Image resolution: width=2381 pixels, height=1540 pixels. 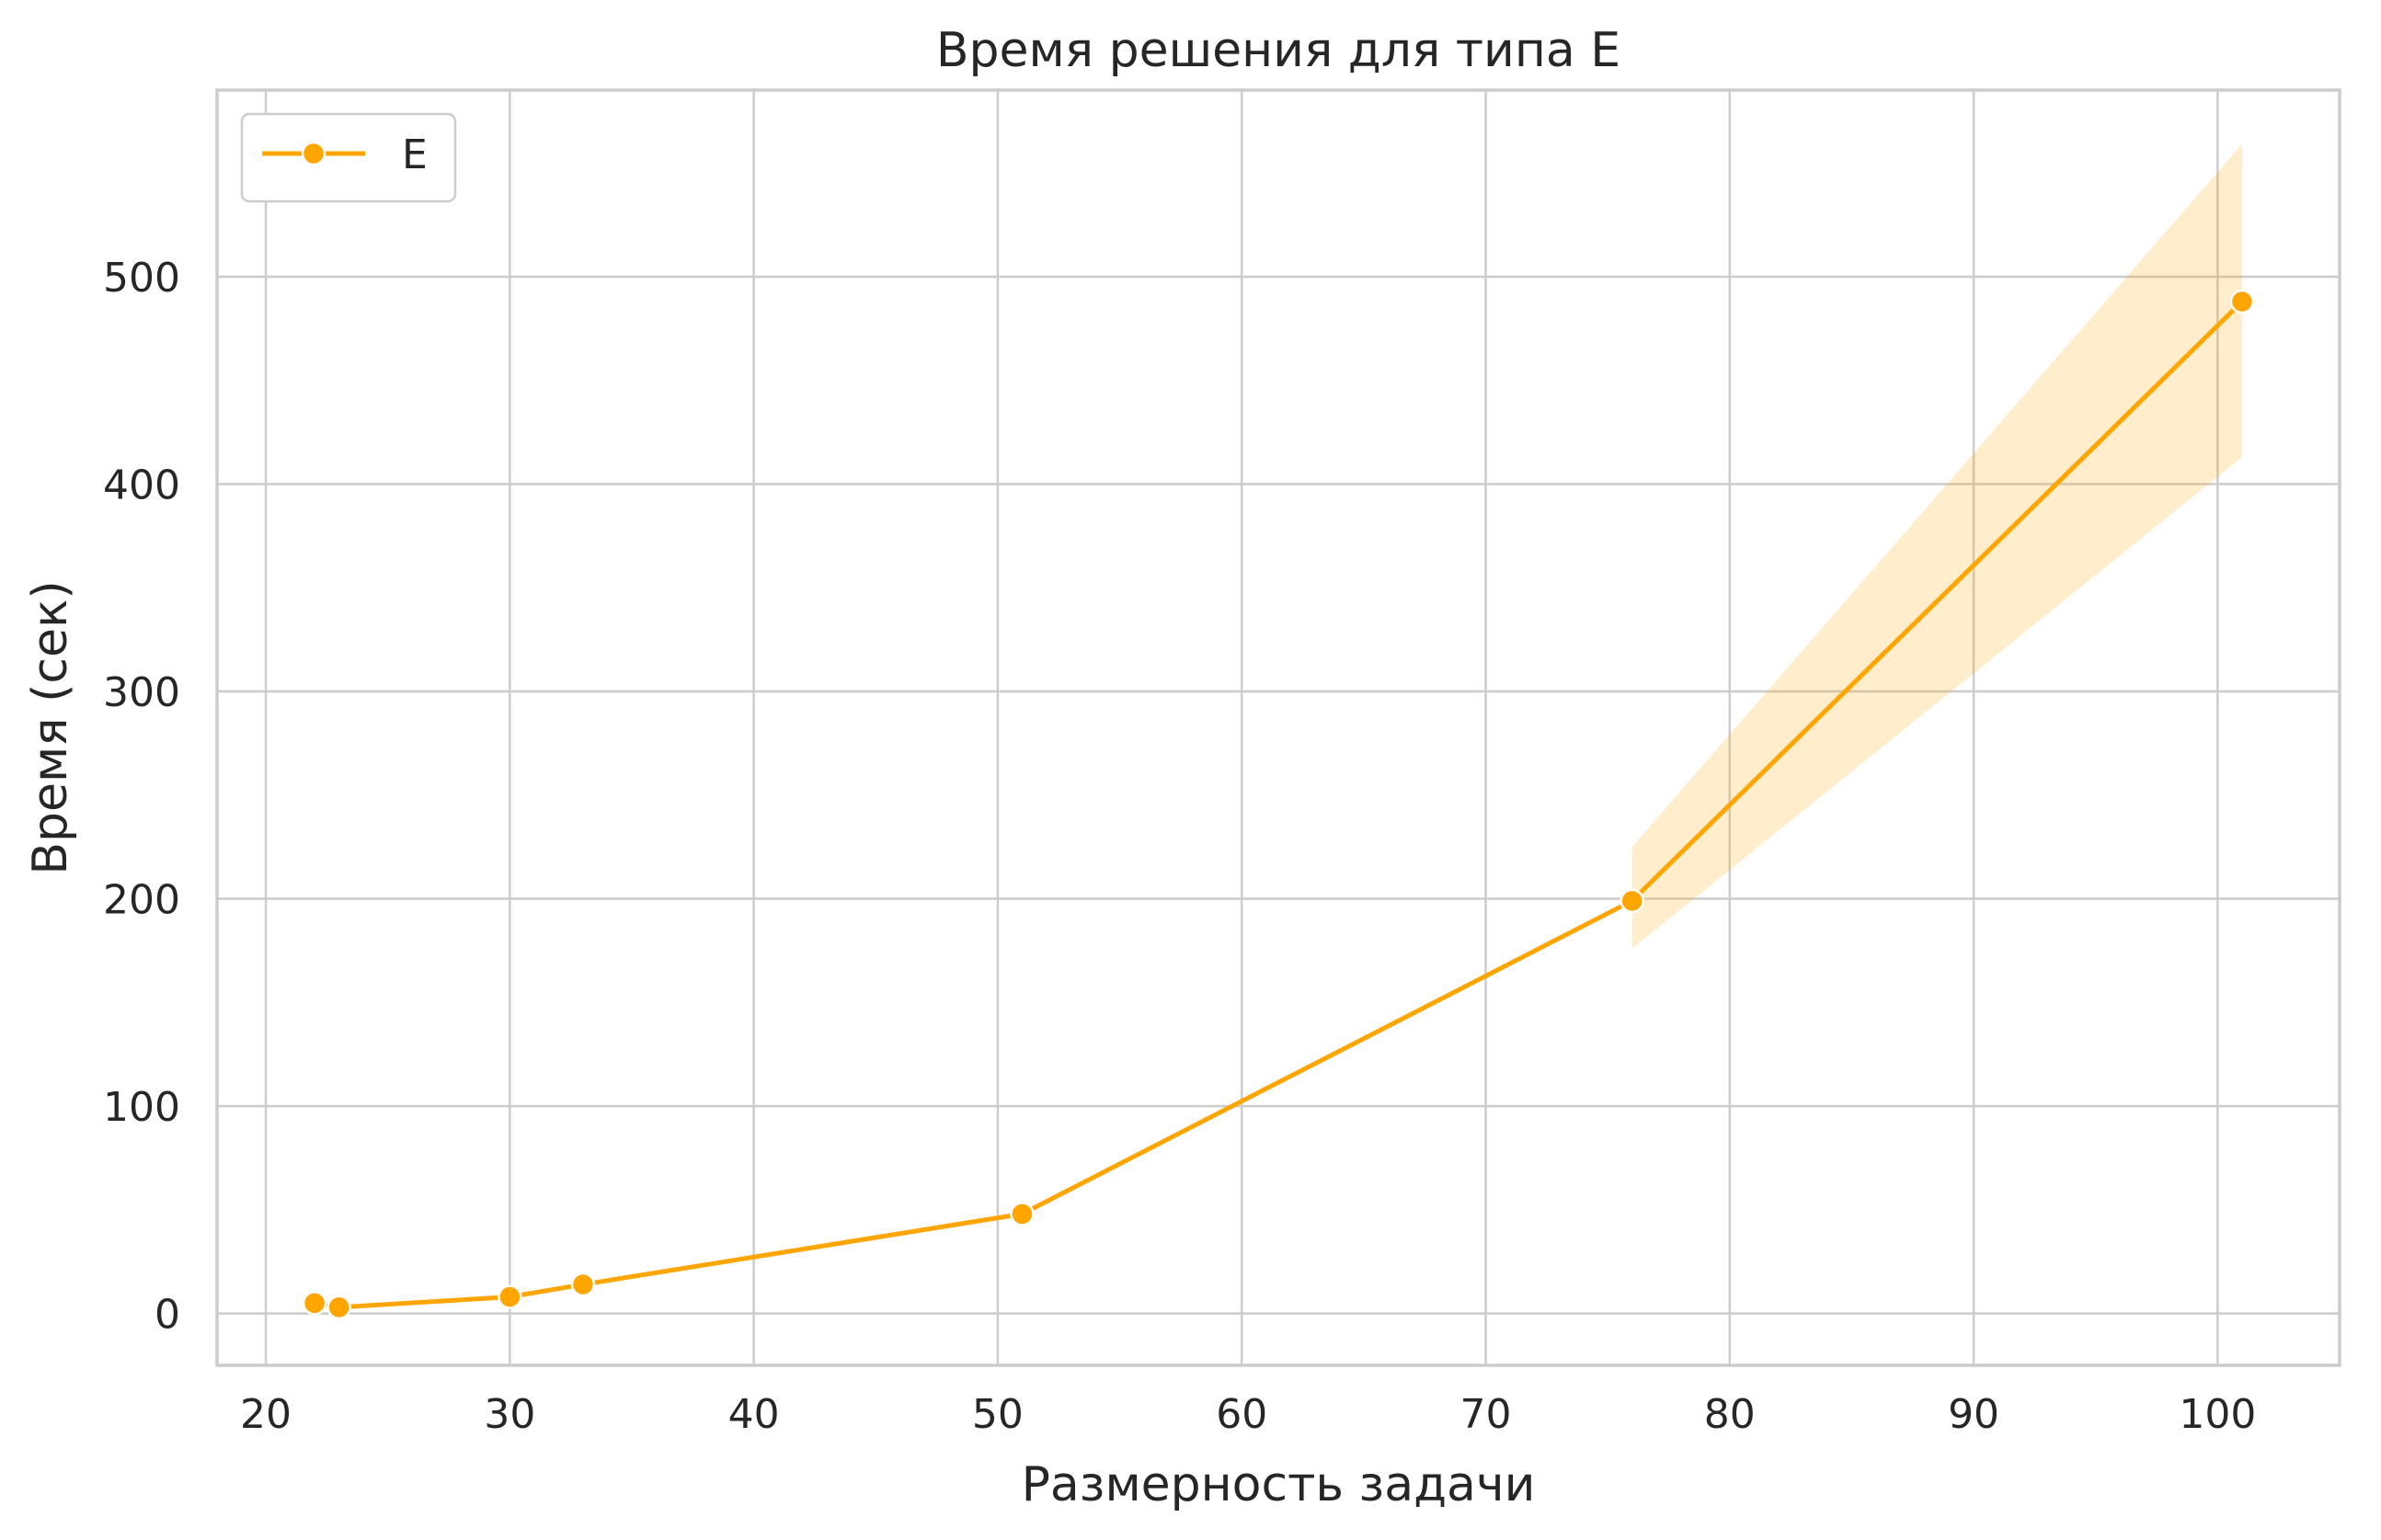 What do you see at coordinates (509, 1414) in the screenshot?
I see `x-tick-label: 30` at bounding box center [509, 1414].